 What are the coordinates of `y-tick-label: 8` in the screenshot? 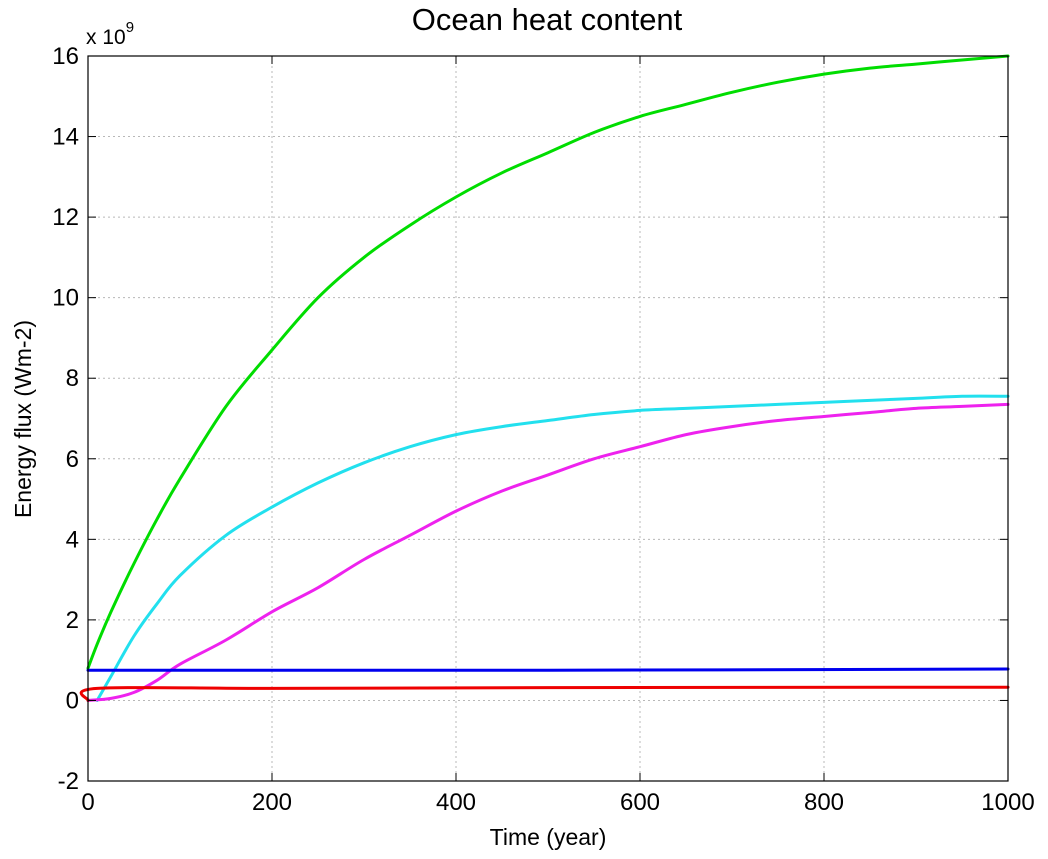 It's located at (72, 378).